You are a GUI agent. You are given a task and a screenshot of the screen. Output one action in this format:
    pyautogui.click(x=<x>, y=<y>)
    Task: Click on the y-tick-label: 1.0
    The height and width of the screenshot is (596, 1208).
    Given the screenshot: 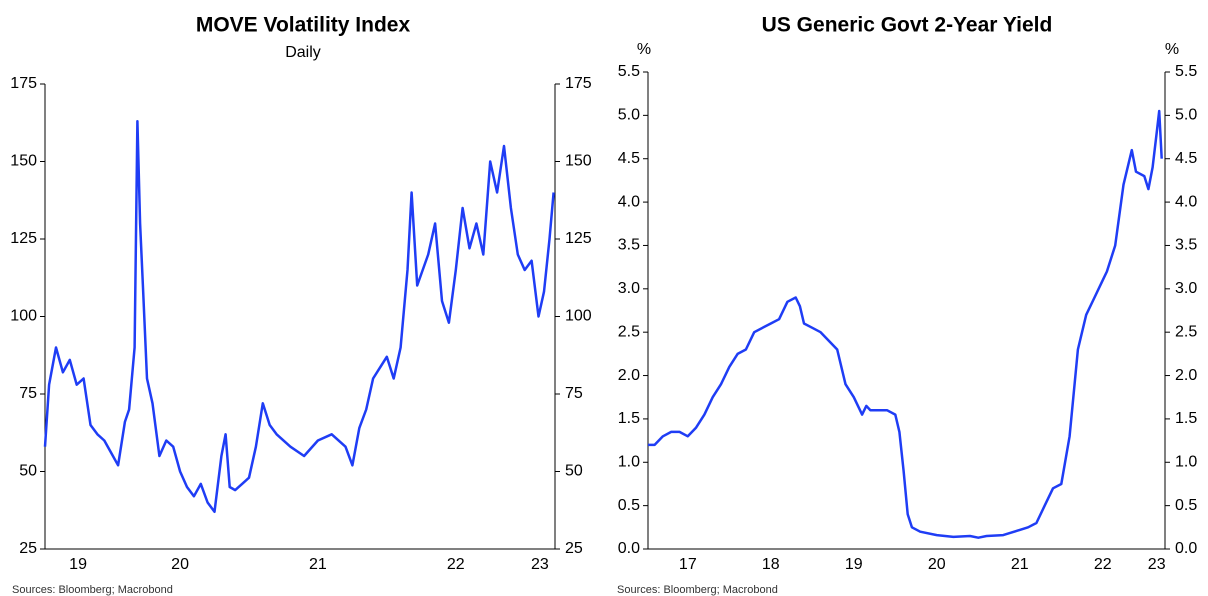 What is the action you would take?
    pyautogui.click(x=629, y=461)
    